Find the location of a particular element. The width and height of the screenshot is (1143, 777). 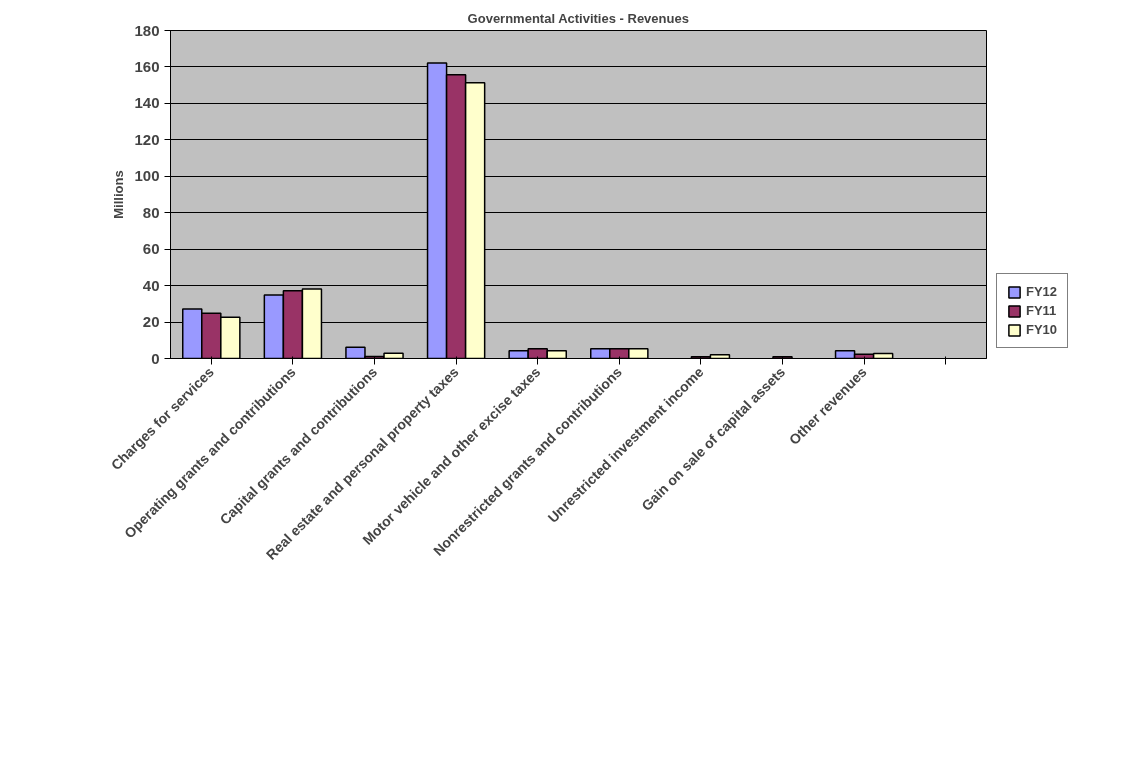

legend-label: FY12 is located at coordinates (1042, 291).